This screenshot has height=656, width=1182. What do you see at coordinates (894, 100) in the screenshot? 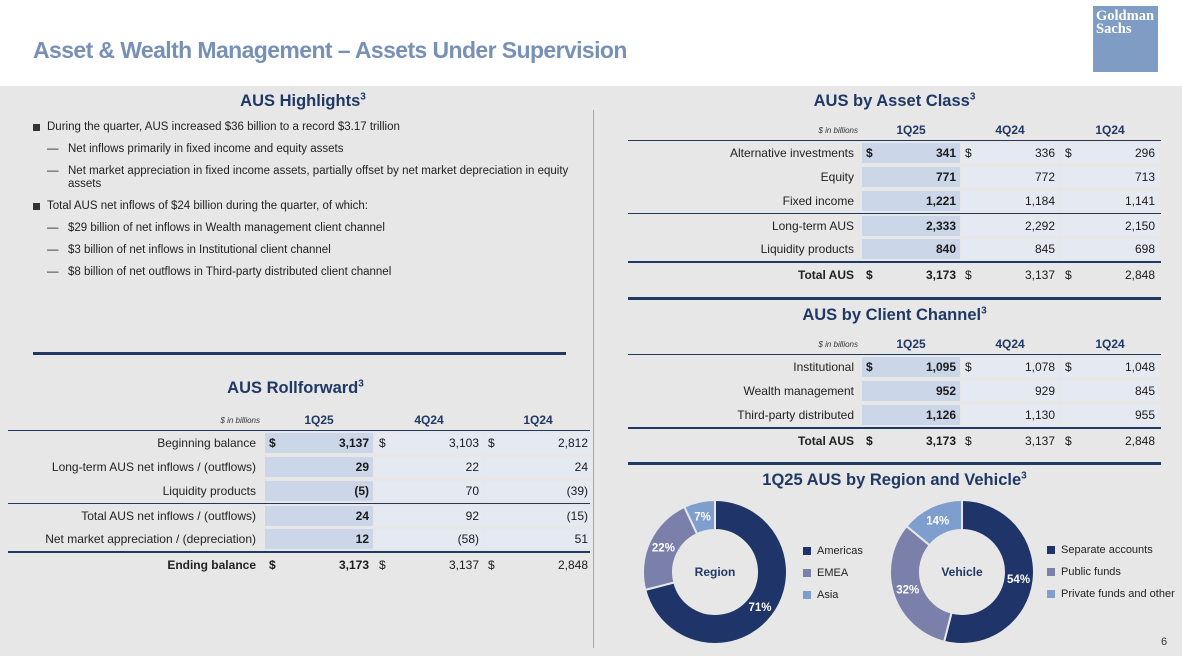
I see `asset-class-title: AUS by Asset Class3` at bounding box center [894, 100].